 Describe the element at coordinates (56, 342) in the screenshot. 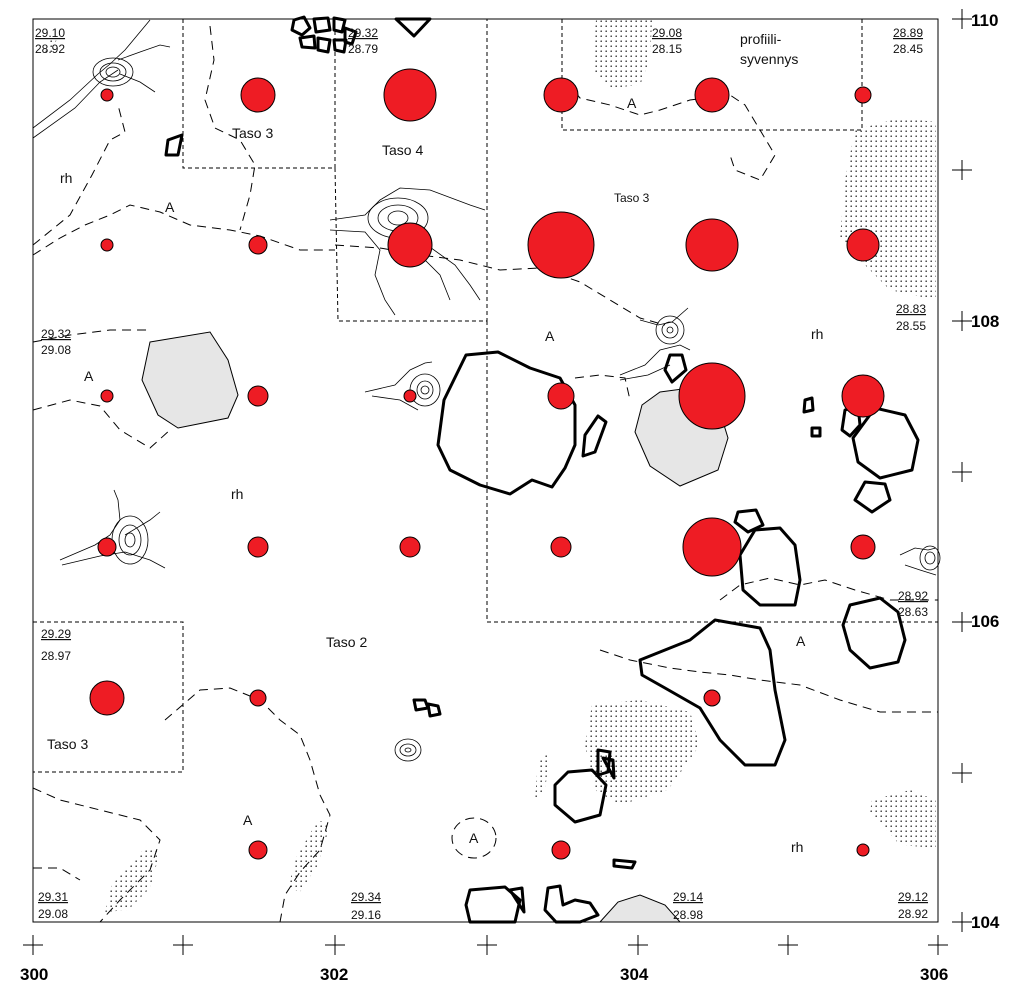

I see `elevation-label: 29.32 29.08` at that location.